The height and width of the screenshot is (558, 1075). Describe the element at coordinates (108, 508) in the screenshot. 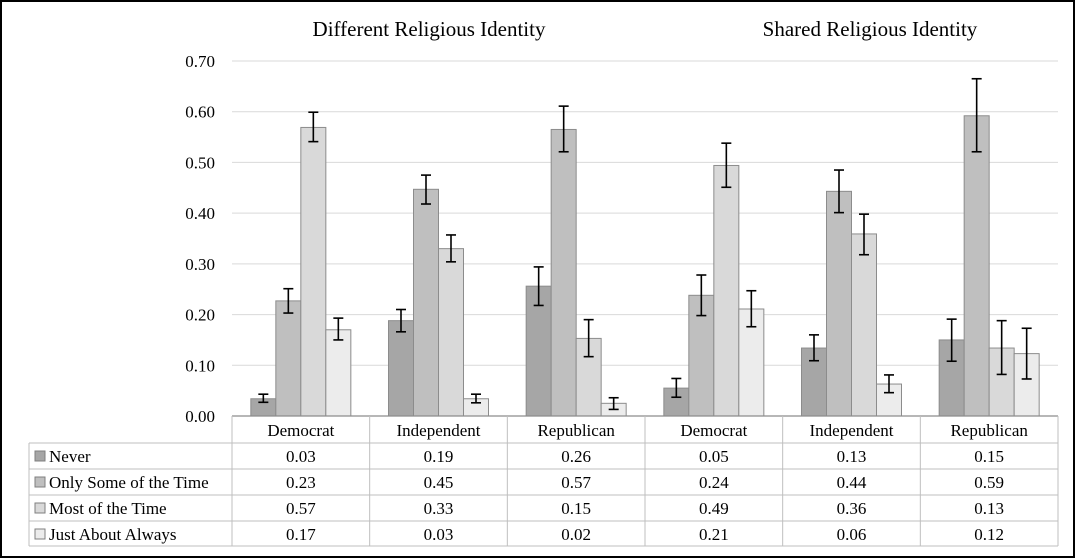

I see `legend-label: Most of the Time` at that location.